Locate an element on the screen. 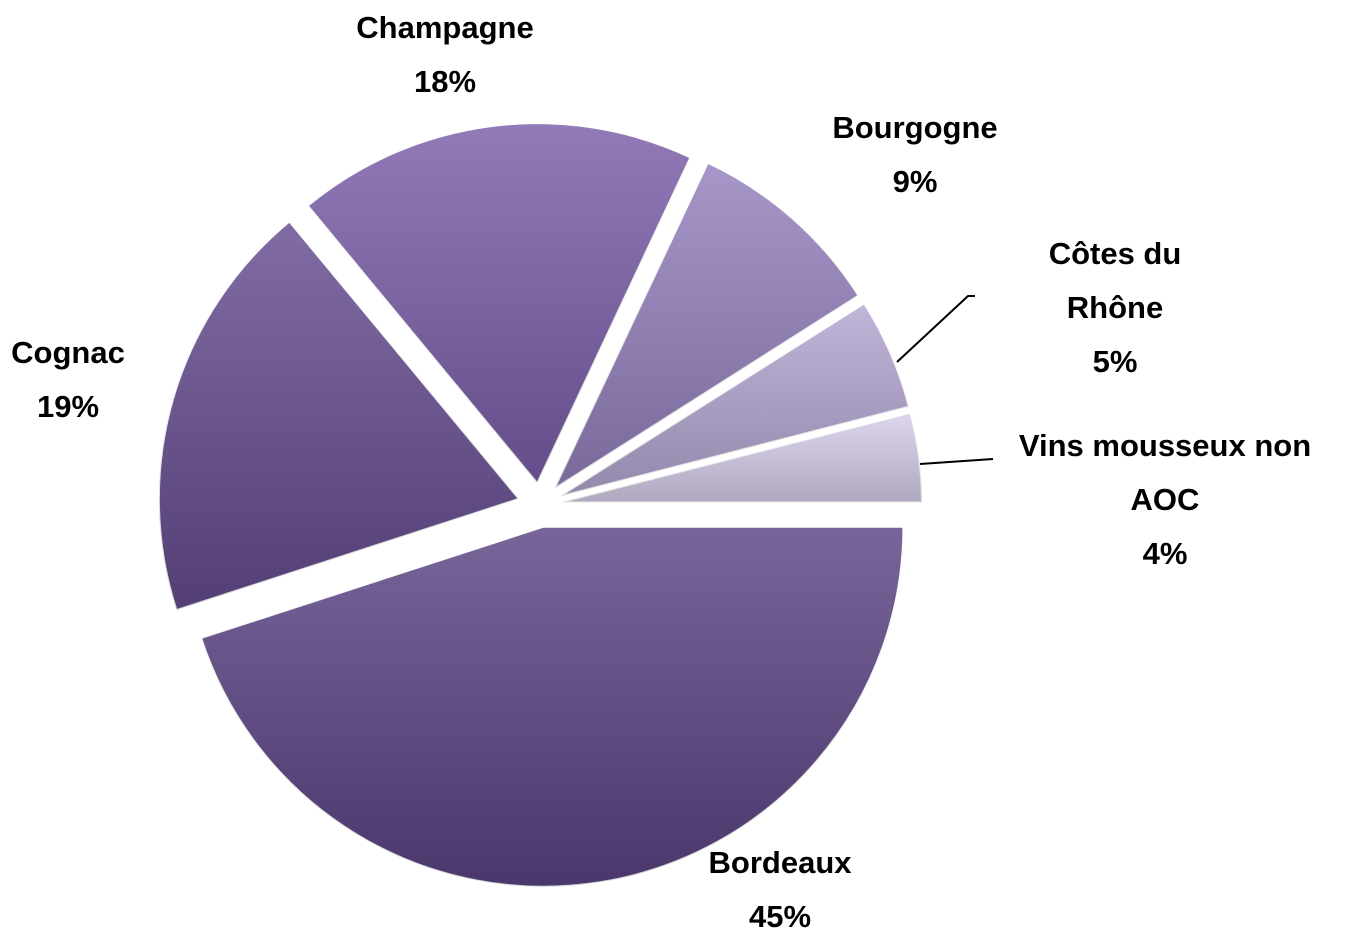  data-label: Côtes du Rhône 5% is located at coordinates (1115, 308).